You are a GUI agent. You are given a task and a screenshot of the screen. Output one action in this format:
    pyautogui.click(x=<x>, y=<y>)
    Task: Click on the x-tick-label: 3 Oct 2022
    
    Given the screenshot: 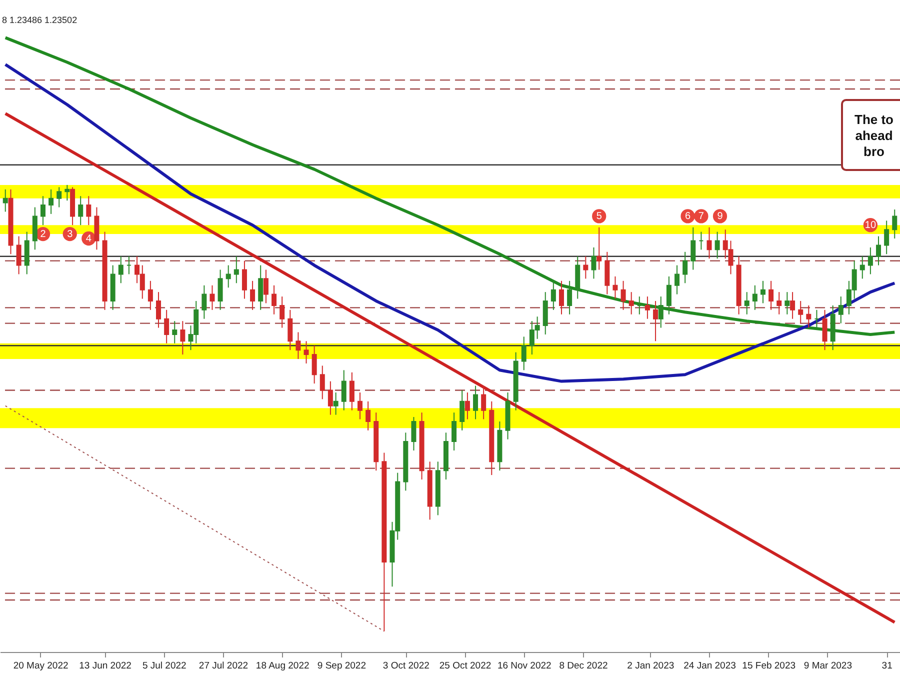 What is the action you would take?
    pyautogui.click(x=406, y=666)
    